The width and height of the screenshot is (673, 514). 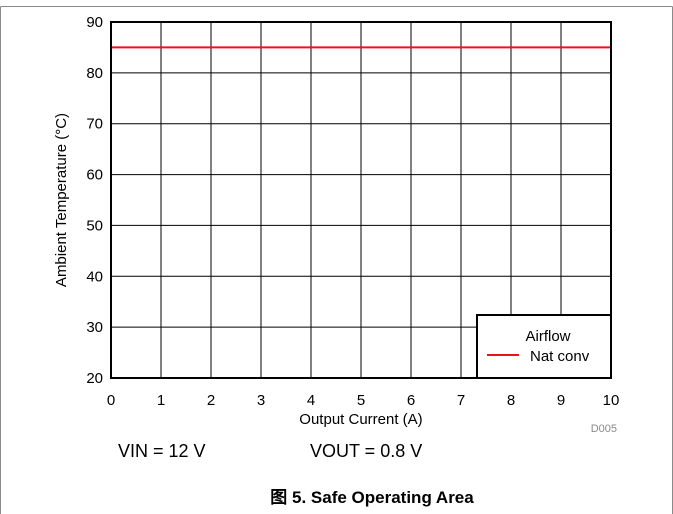 What do you see at coordinates (162, 451) in the screenshot?
I see `condition-vin: VIN = 12 V` at bounding box center [162, 451].